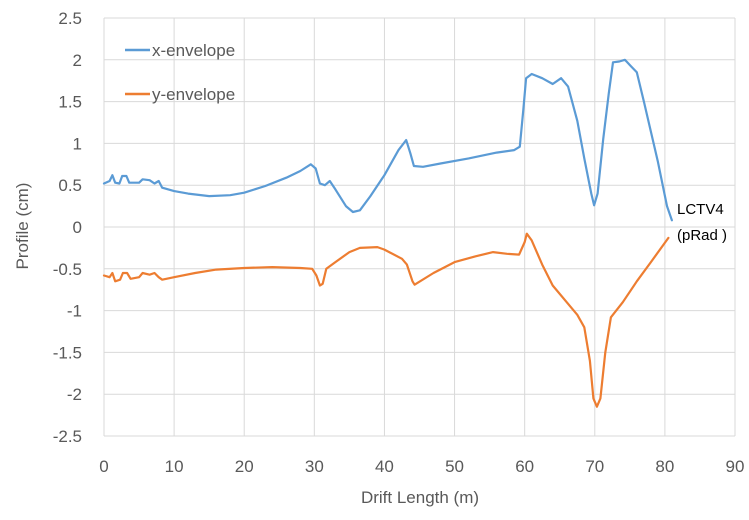 This screenshot has height=520, width=749. What do you see at coordinates (702, 235) in the screenshot?
I see `annotation-line-2: (pRad )` at bounding box center [702, 235].